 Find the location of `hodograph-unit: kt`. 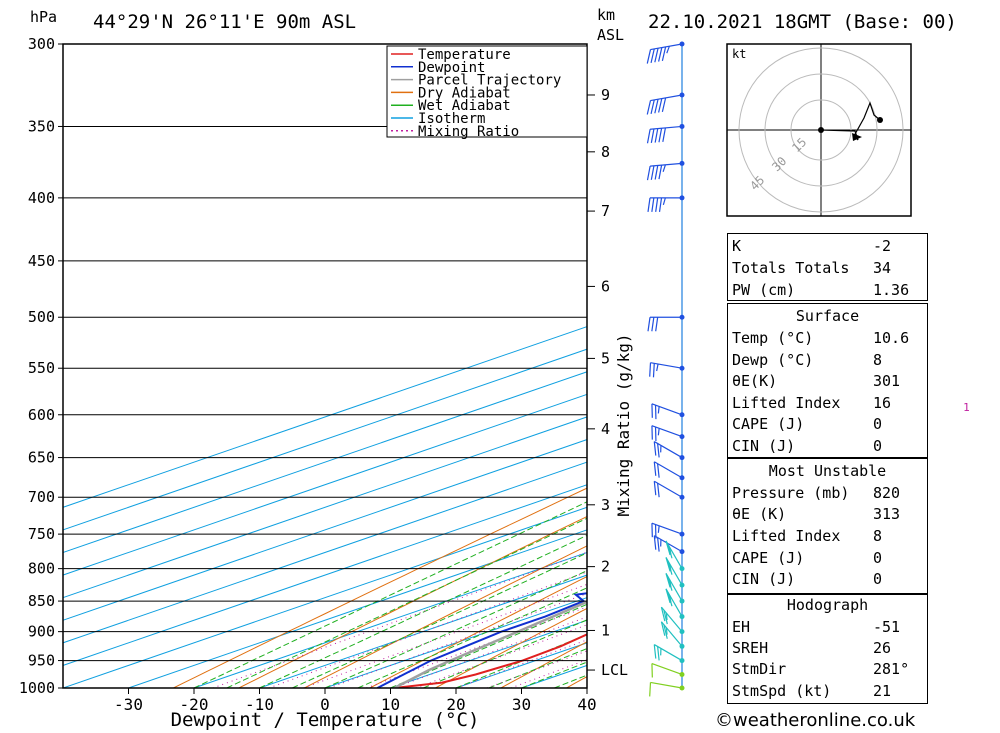

hodograph-unit: kt is located at coordinates (739, 54).